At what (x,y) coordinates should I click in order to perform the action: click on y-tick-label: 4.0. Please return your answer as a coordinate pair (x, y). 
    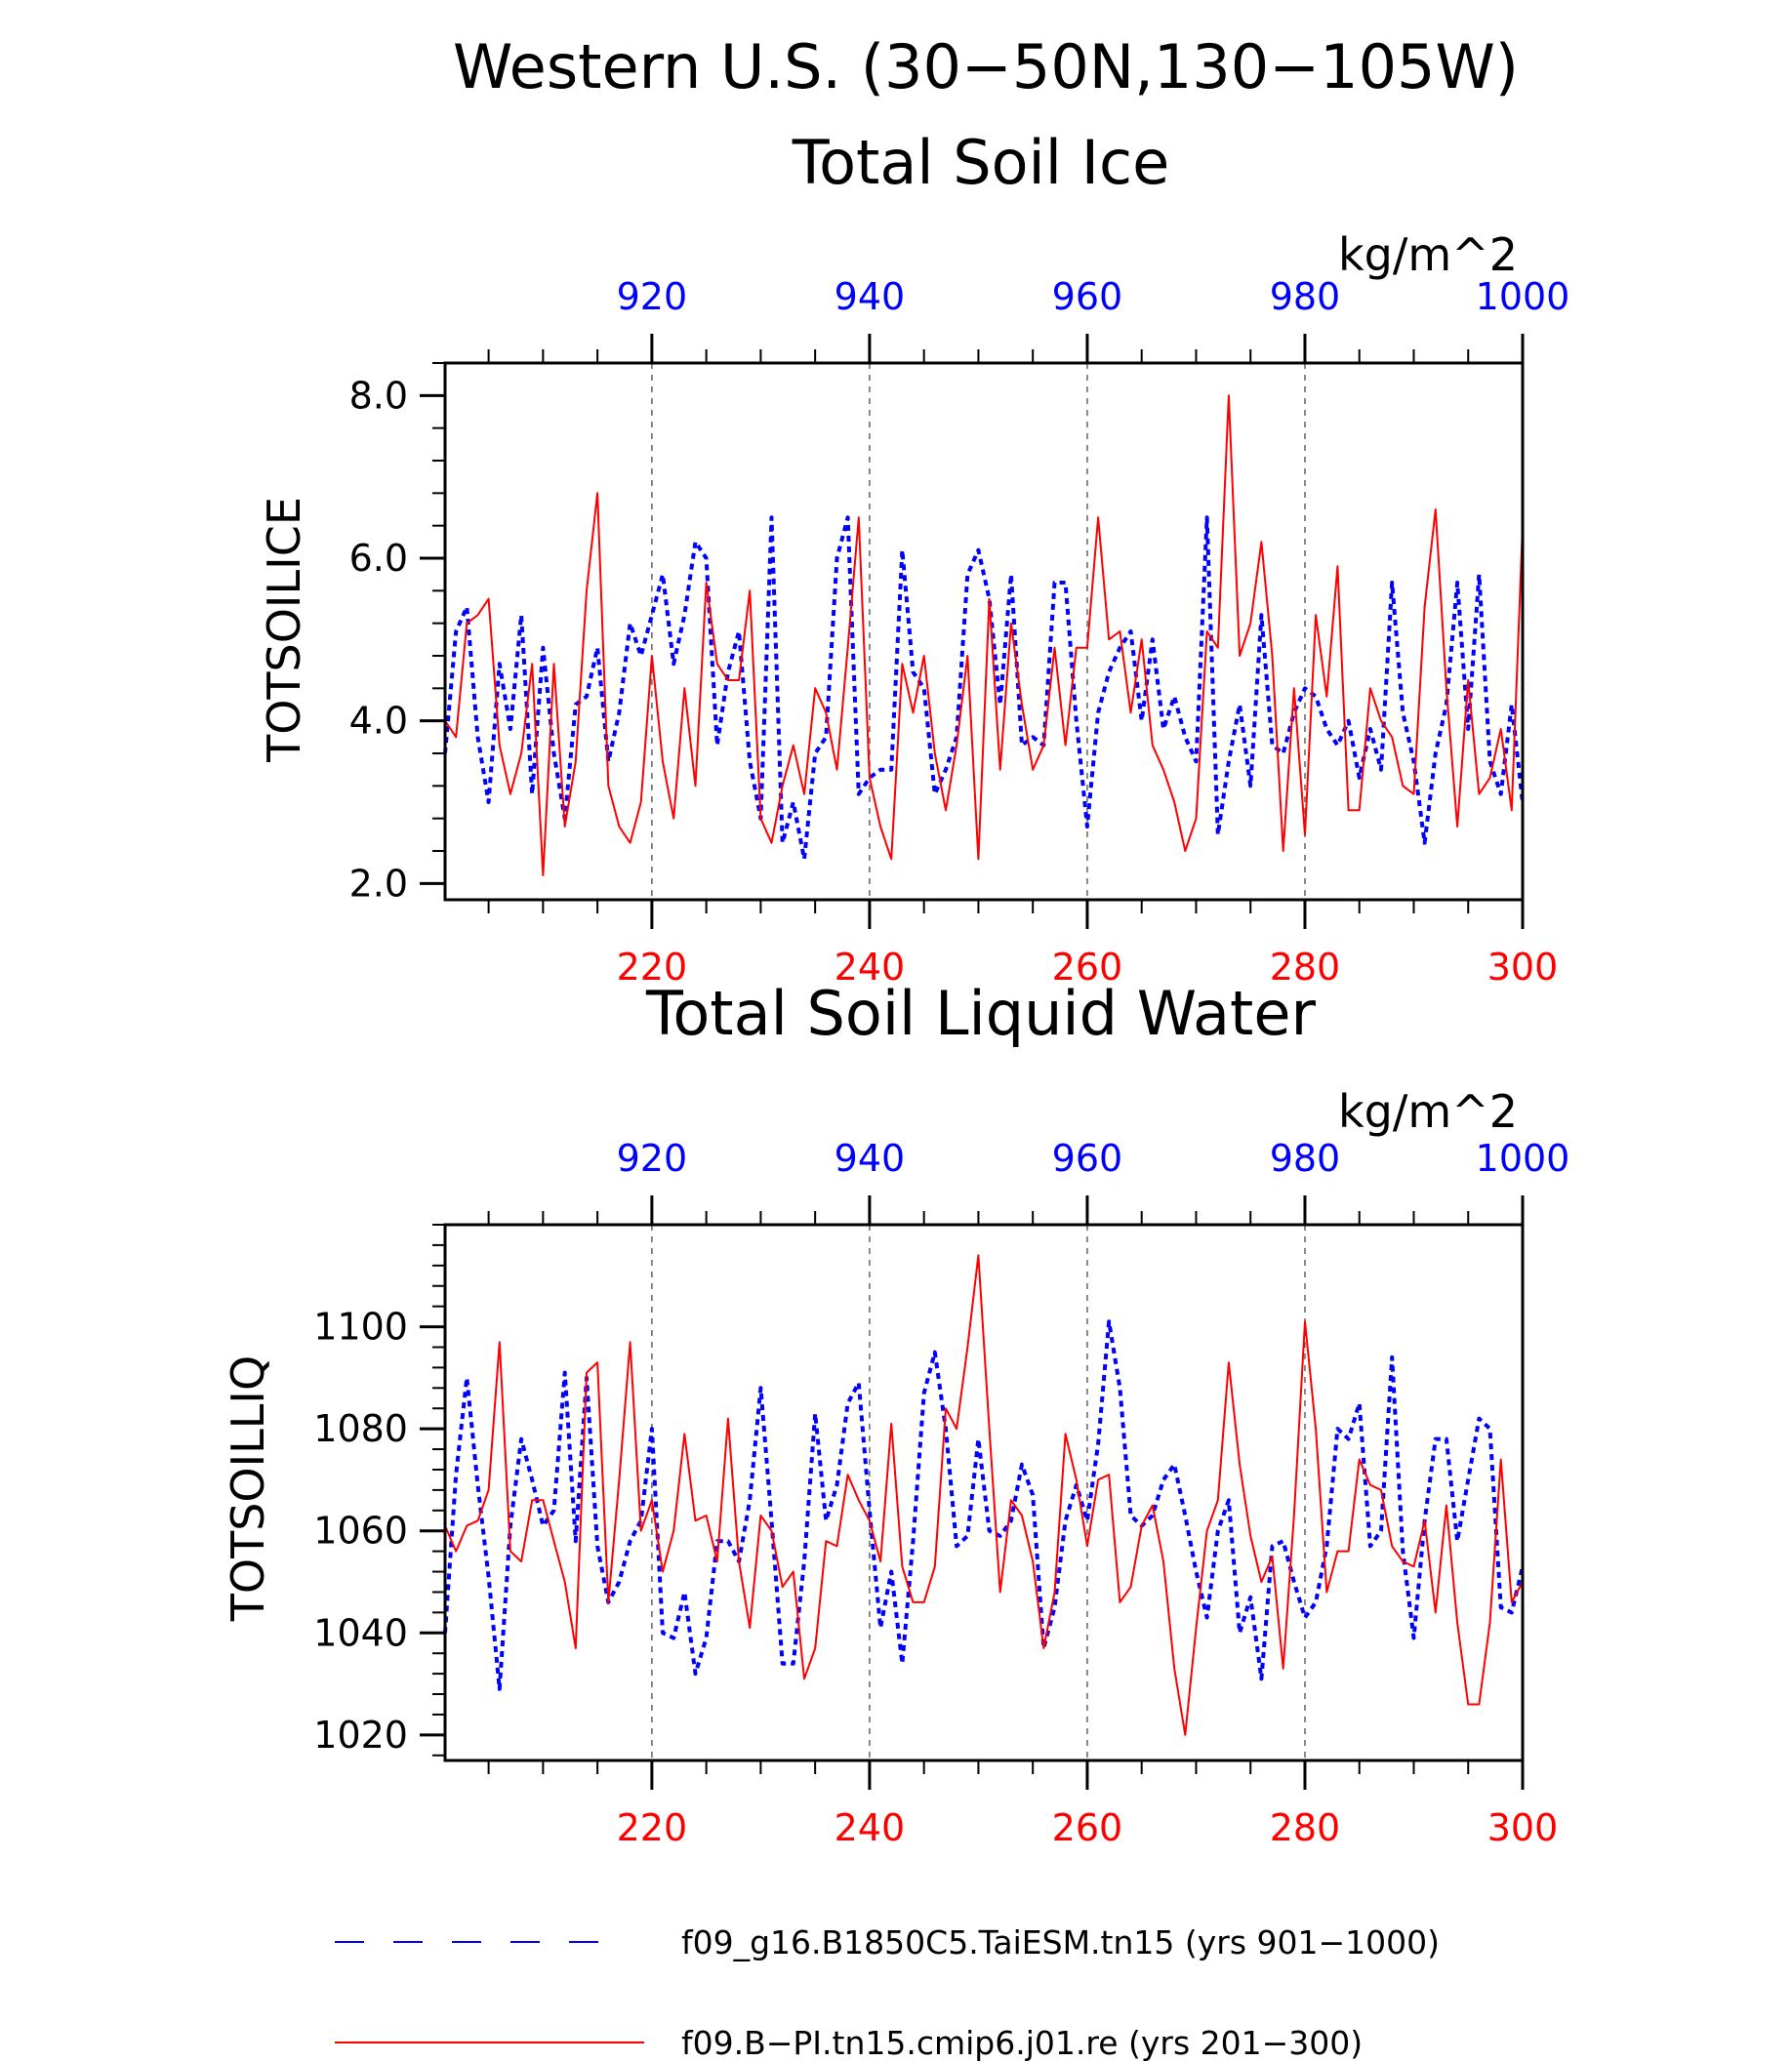
    Looking at the image, I should click on (378, 721).